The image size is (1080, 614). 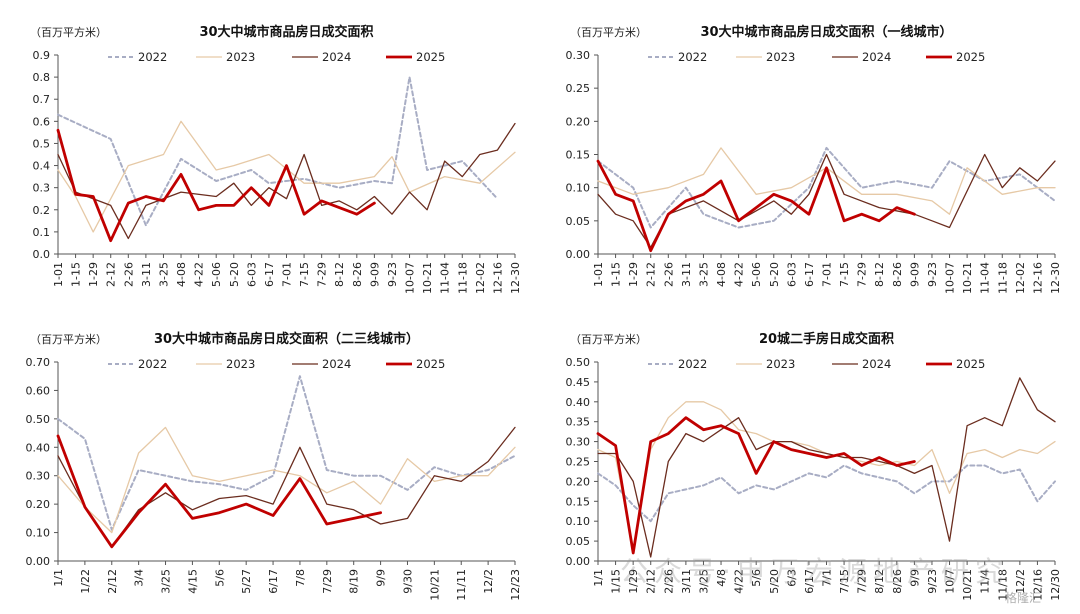 I want to click on watermark-corner: 格隆汇, so click(x=1023, y=598).